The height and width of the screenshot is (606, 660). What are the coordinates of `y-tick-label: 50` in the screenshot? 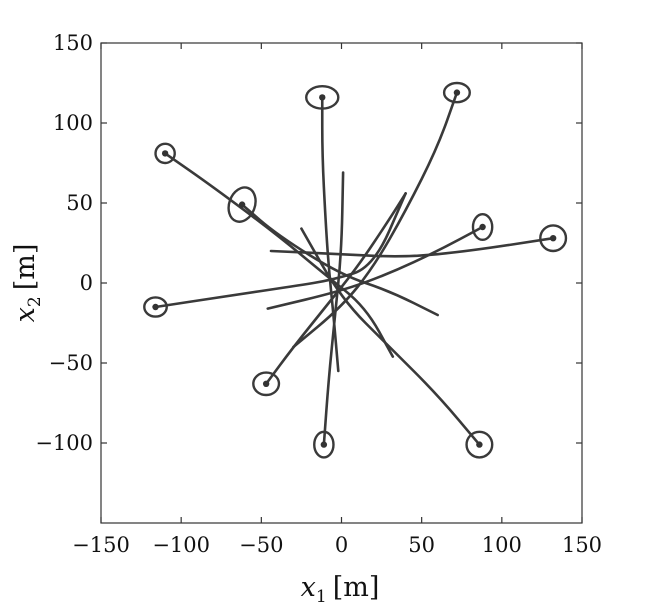 It's located at (79, 203).